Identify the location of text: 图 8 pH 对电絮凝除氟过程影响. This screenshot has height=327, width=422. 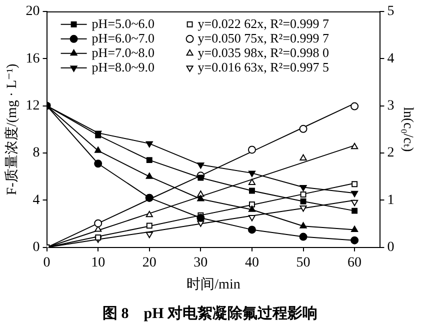
(210, 313).